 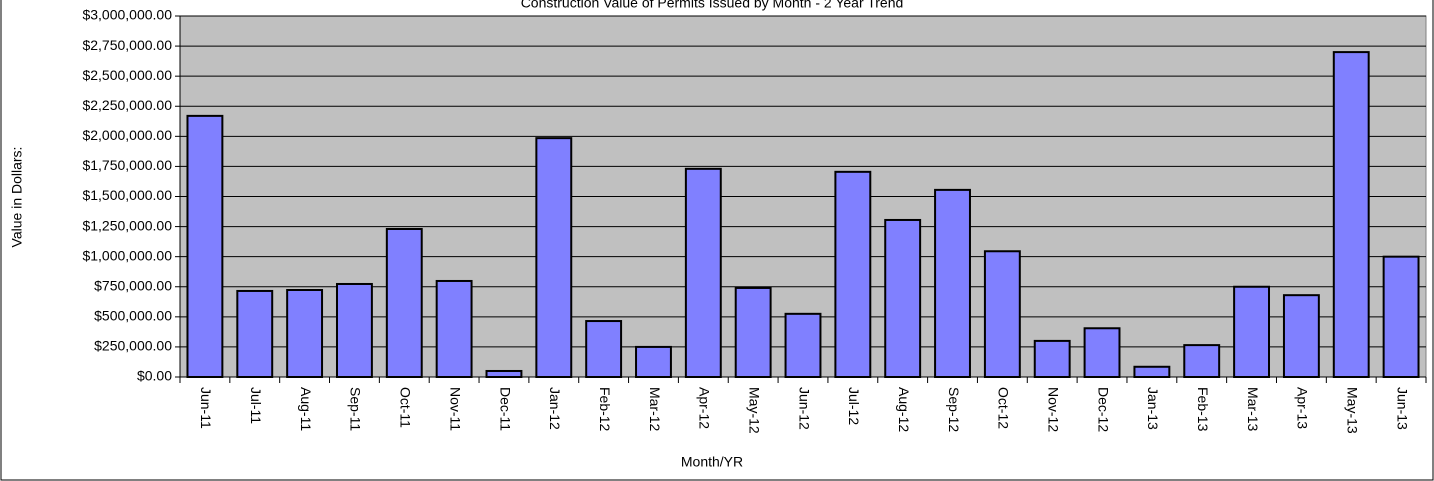 What do you see at coordinates (154, 376) in the screenshot?
I see `y-tick-label: $0.00` at bounding box center [154, 376].